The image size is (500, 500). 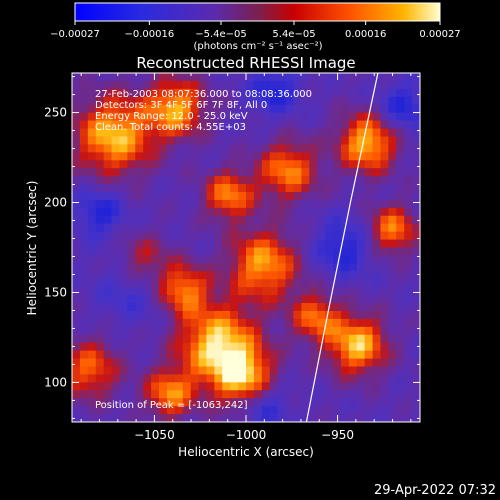 What do you see at coordinates (55, 113) in the screenshot?
I see `y-tick-label: 250` at bounding box center [55, 113].